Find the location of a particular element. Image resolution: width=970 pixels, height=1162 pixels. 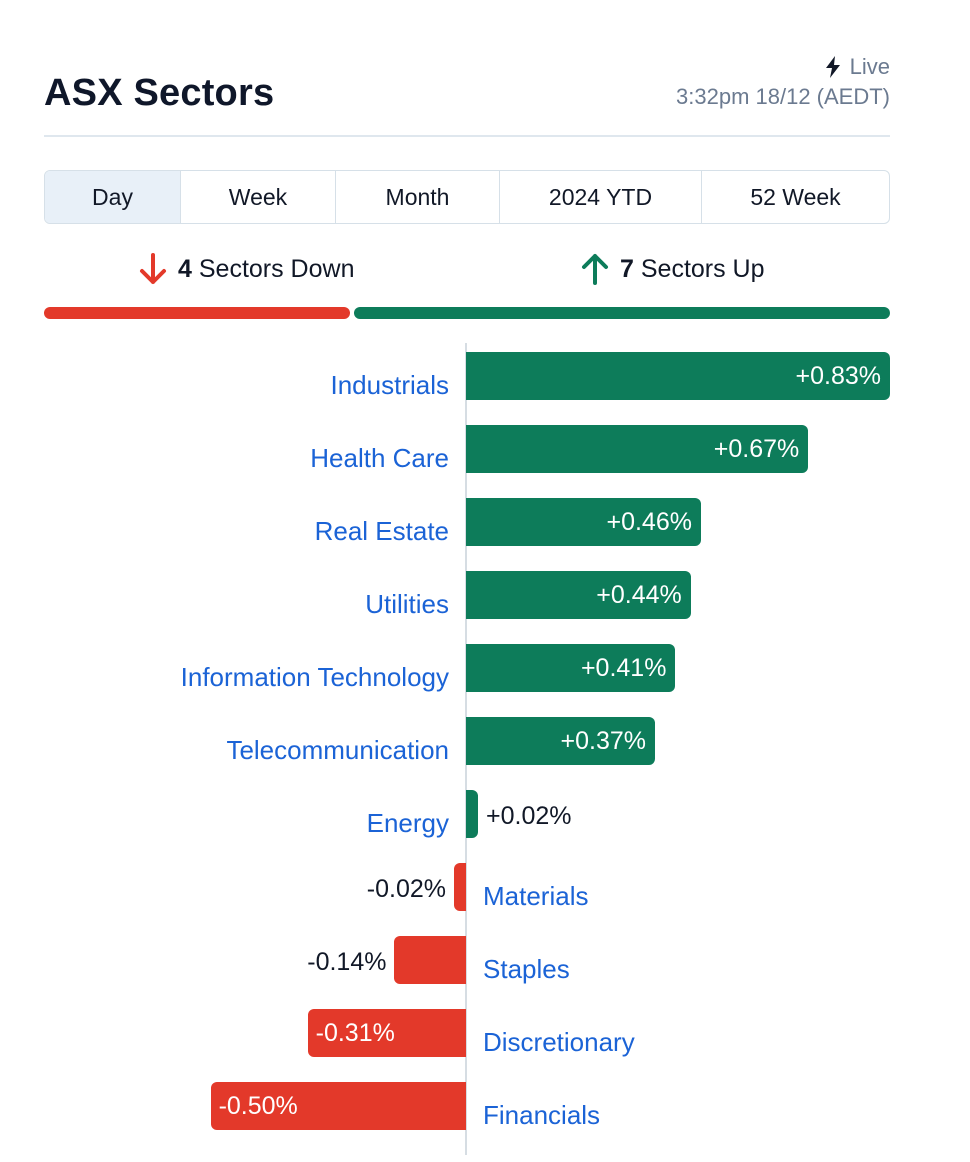

bar-discretionary is located at coordinates (386, 1033).